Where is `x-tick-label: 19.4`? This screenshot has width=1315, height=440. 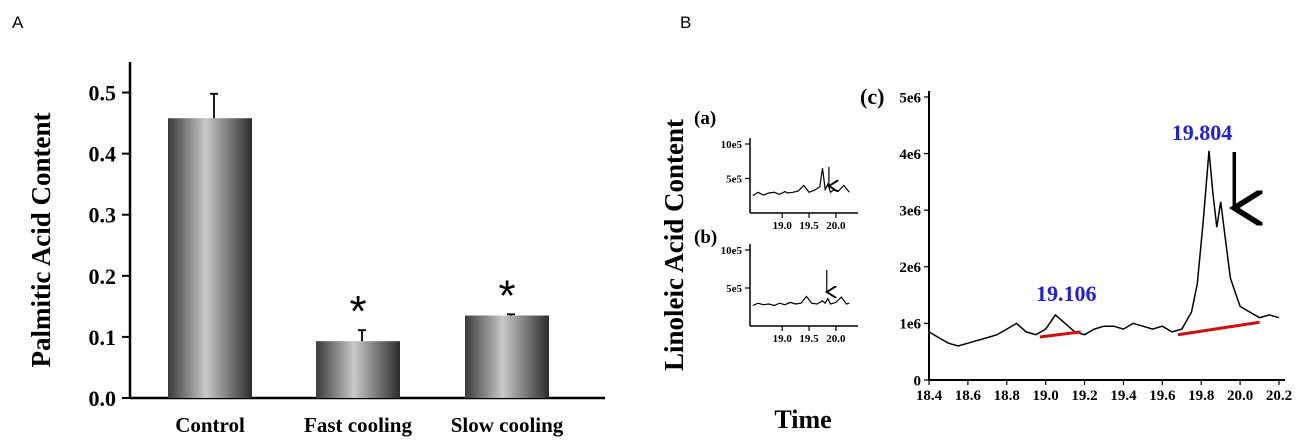 x-tick-label: 19.4 is located at coordinates (1123, 396).